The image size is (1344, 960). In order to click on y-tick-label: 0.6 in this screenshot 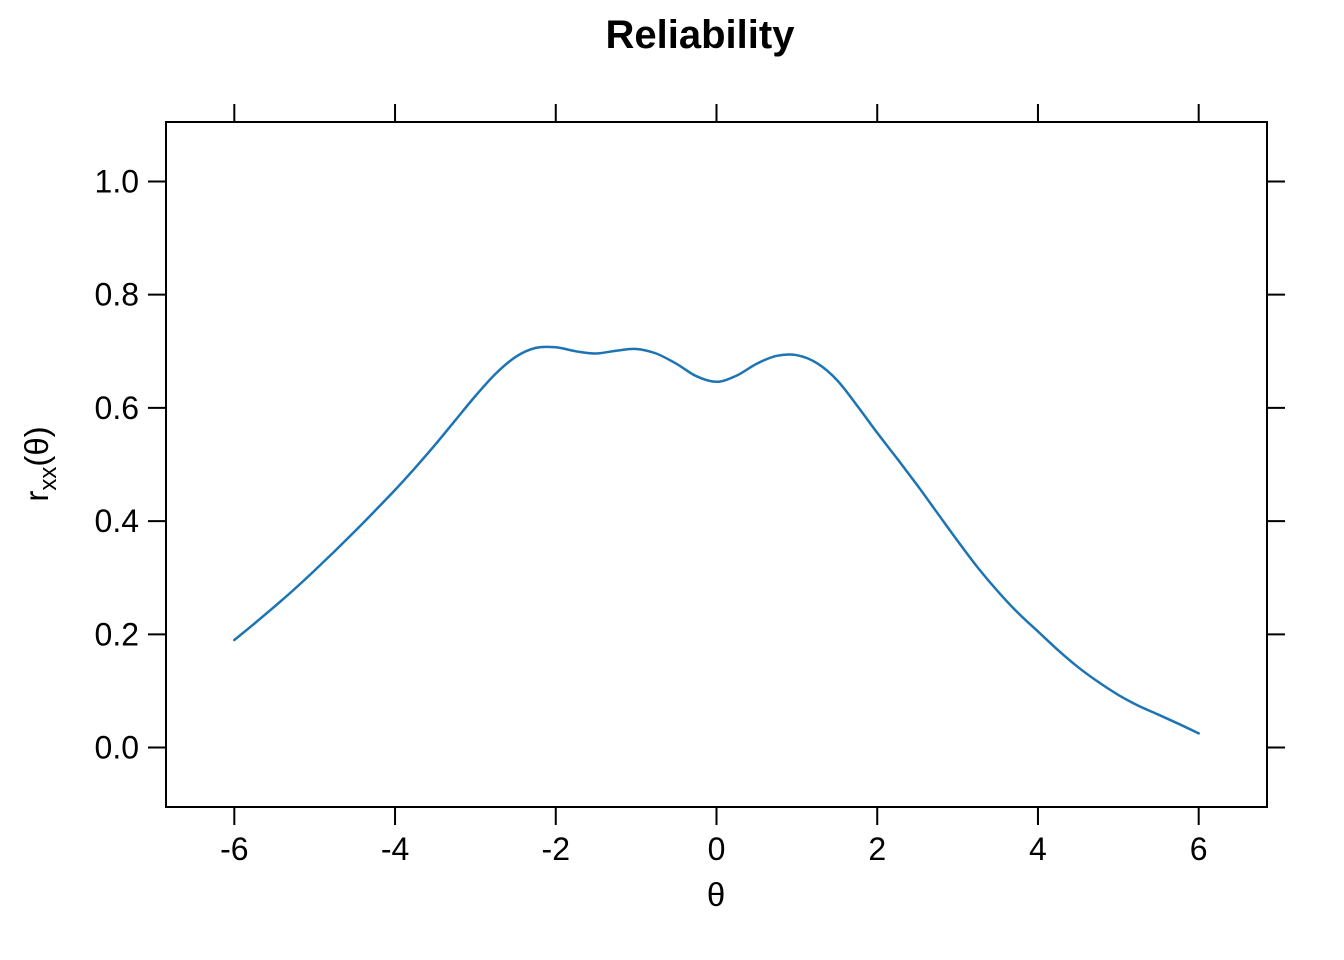, I will do `click(117, 408)`.